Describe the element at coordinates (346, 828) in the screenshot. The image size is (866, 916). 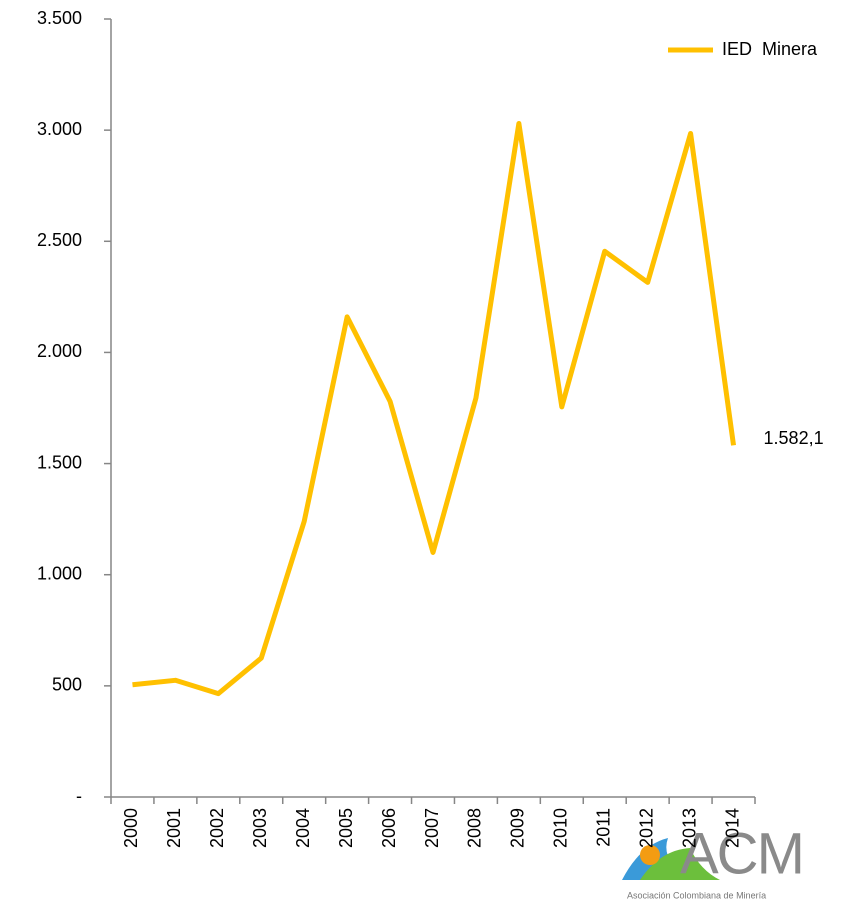
I see `x-tick-label: 2005` at that location.